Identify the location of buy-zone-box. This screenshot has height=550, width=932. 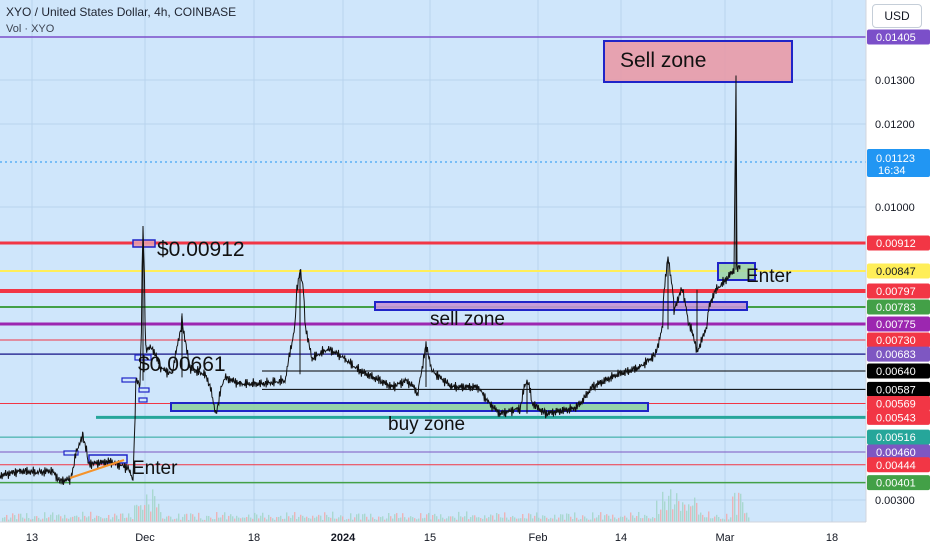
(409, 407).